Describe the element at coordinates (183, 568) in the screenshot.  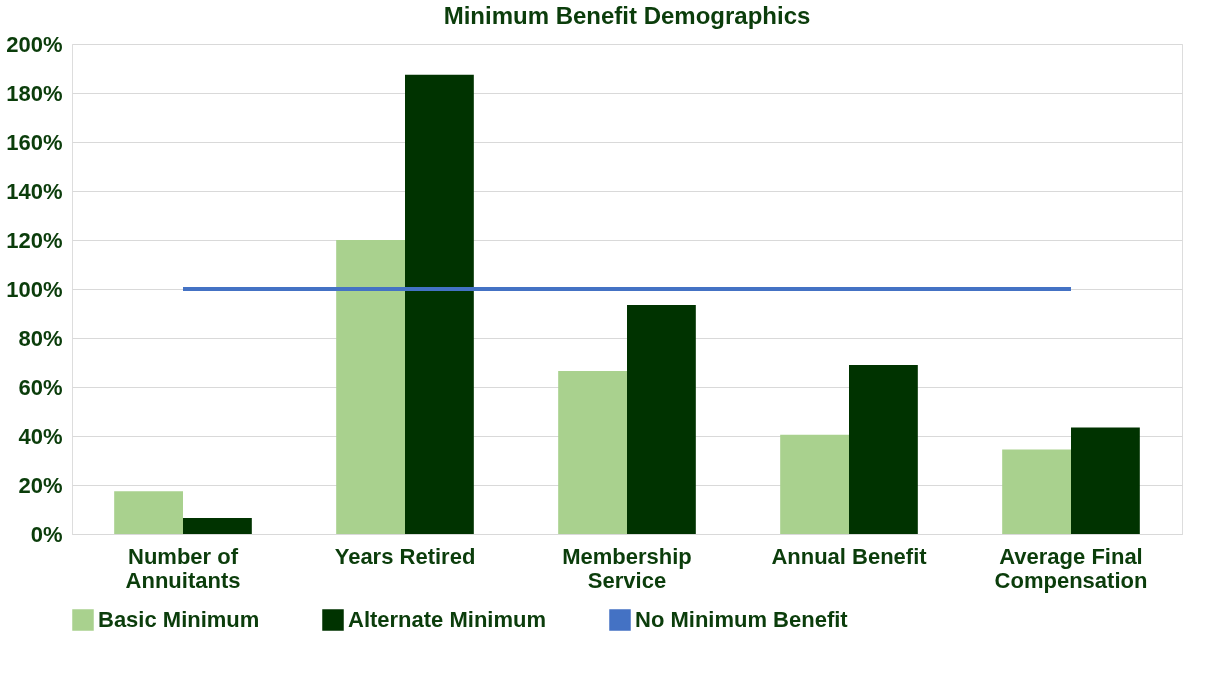
I see `x-tick-label: Number of Annuitants` at that location.